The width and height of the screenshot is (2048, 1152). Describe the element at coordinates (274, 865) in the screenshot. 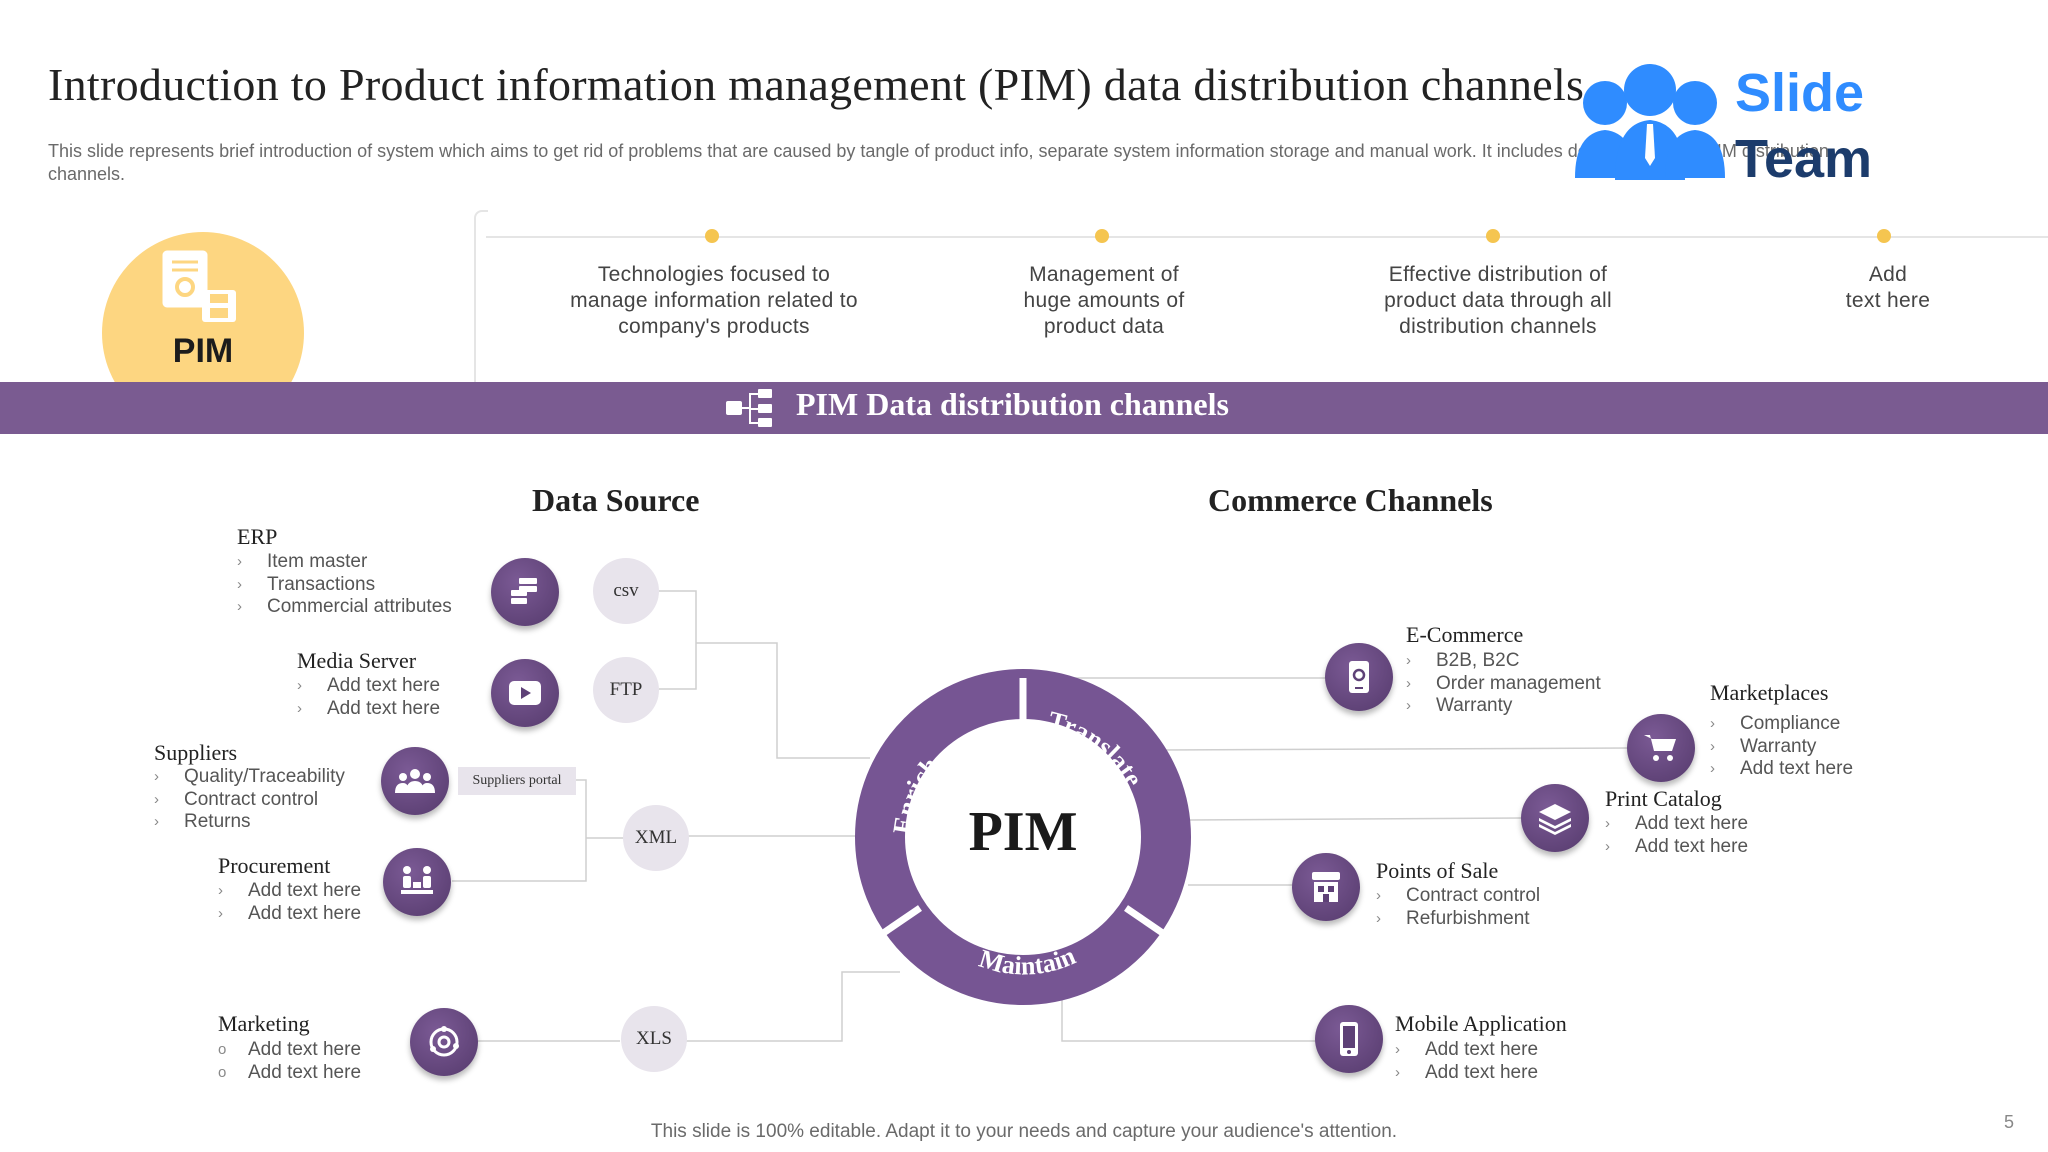

I see `source-title-procurement: Procurement` at that location.